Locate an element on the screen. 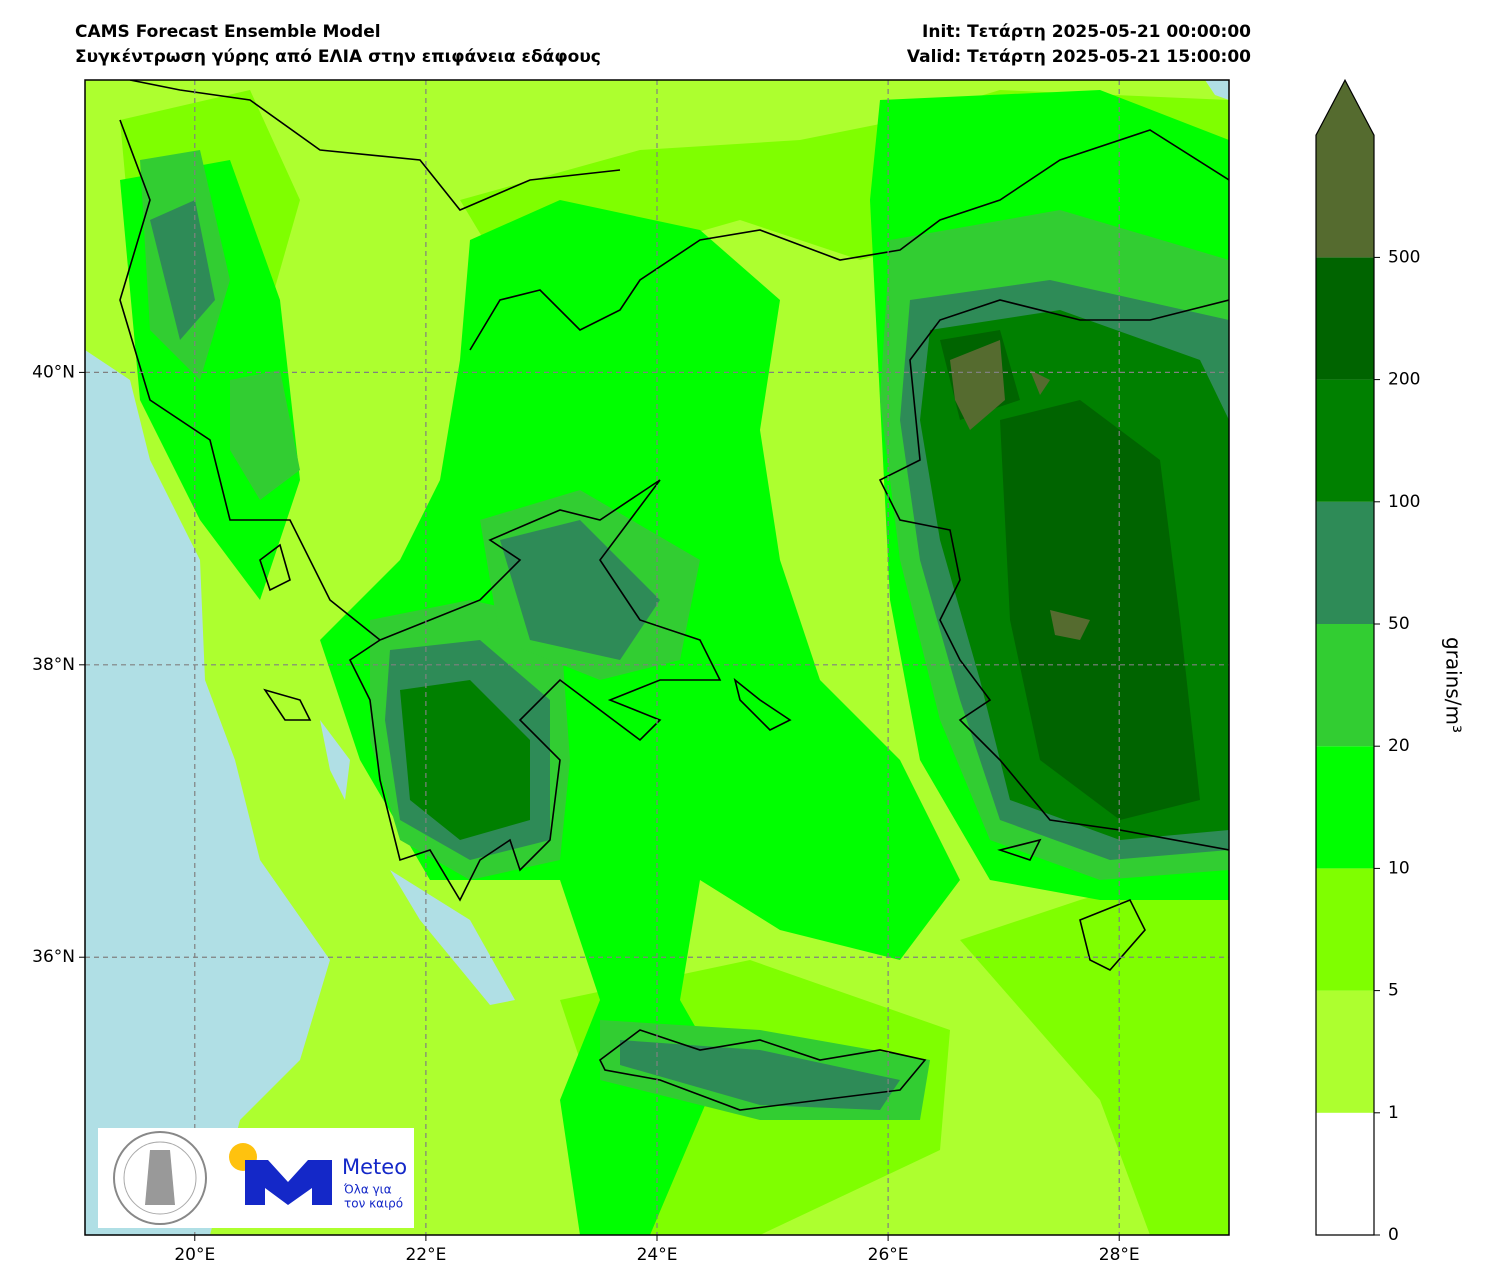 This screenshot has height=1288, width=1492. x-tick-label: 24°E is located at coordinates (657, 1255).